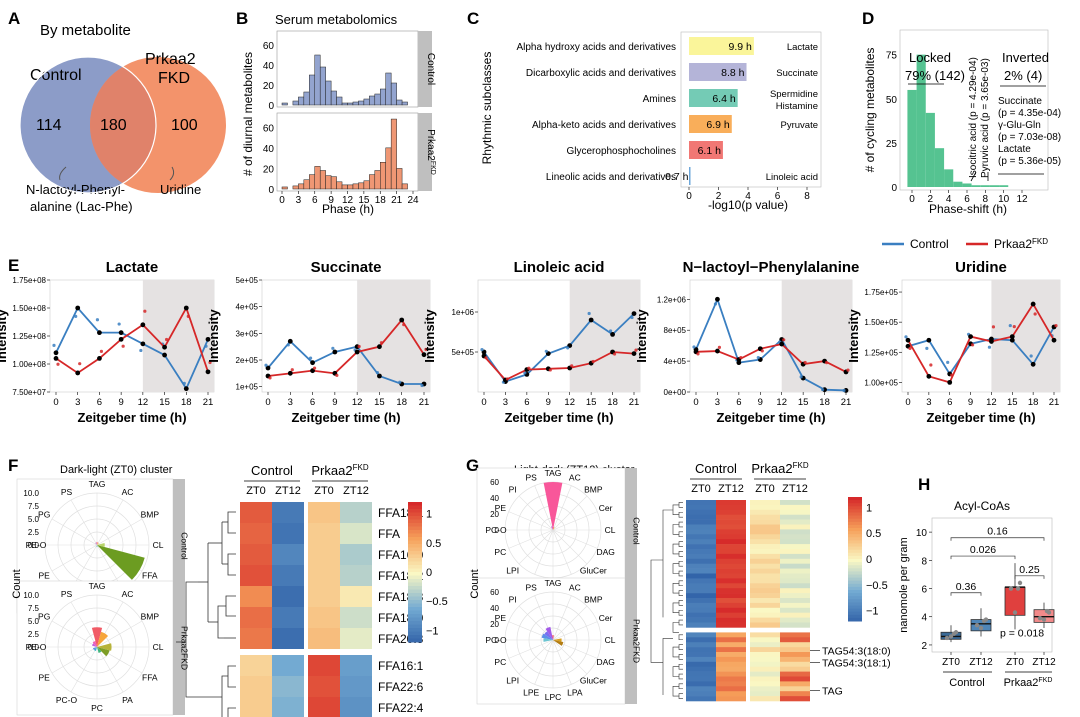 The height and width of the screenshot is (717, 1080). Describe the element at coordinates (494, 608) in the screenshot. I see `rose-tick-label: 40` at that location.